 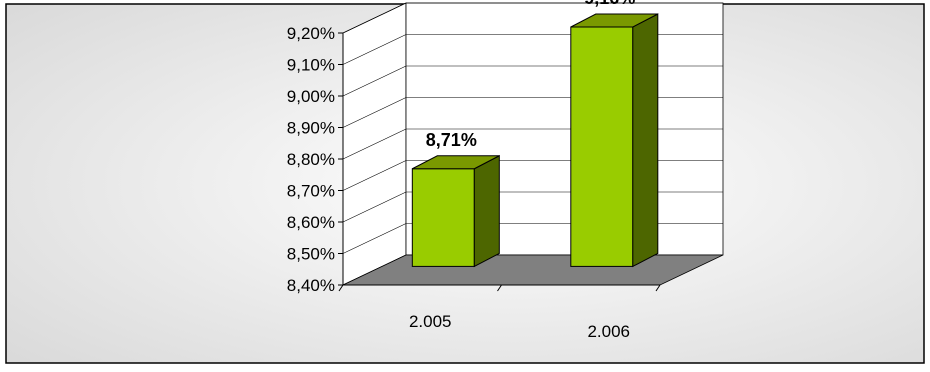 I want to click on y-tick-label: 9,10%, so click(x=311, y=65).